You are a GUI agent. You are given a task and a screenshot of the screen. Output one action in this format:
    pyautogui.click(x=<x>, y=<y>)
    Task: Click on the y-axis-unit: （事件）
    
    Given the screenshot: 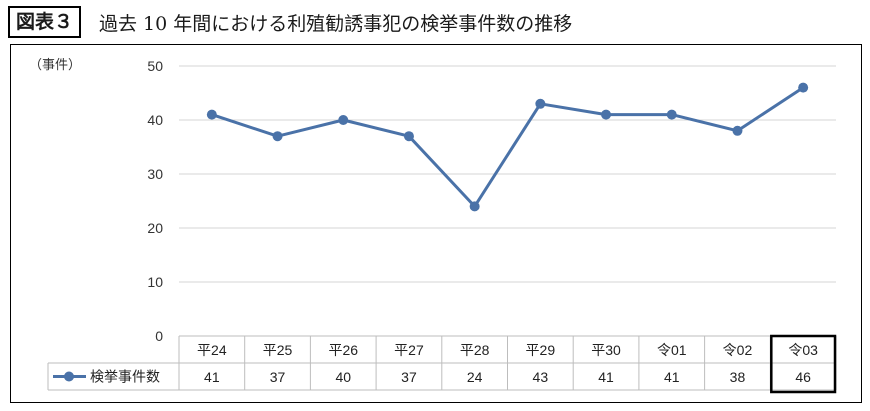 What is the action you would take?
    pyautogui.click(x=55, y=65)
    